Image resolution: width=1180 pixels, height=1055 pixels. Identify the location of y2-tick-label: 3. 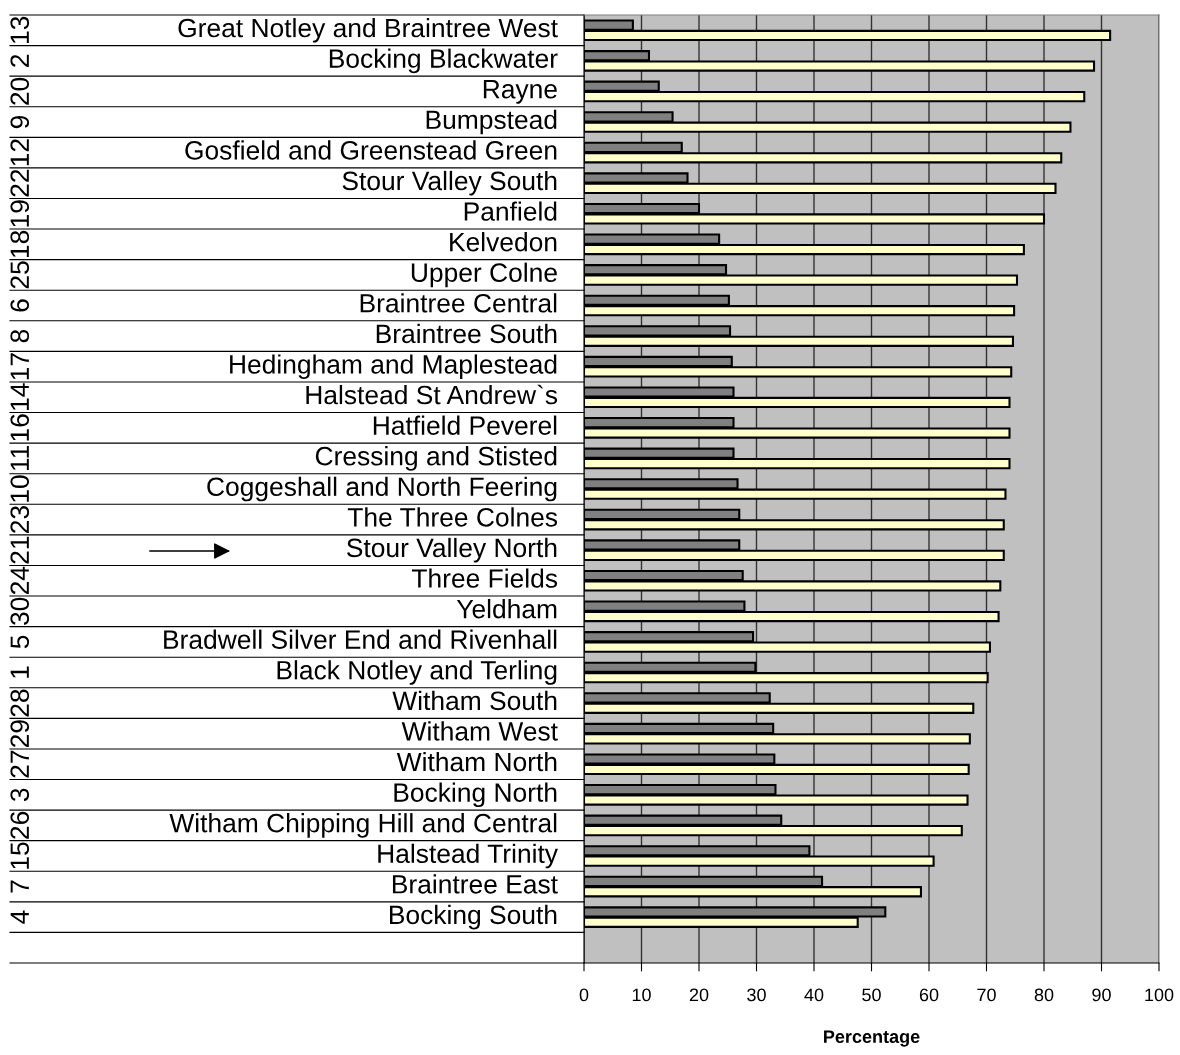
(20, 795).